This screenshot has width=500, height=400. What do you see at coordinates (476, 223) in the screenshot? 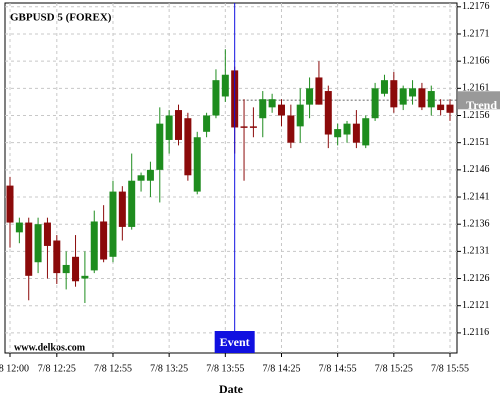
I see `y-tick-label: 1.2136` at bounding box center [476, 223].